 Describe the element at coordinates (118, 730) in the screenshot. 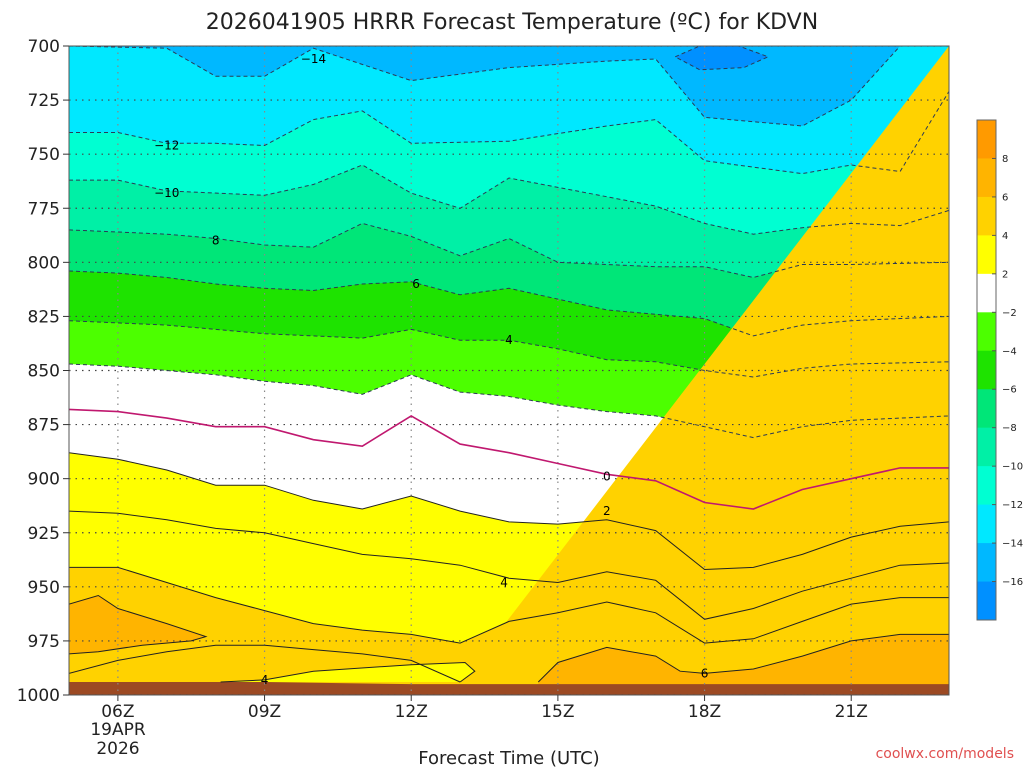

I see `x-tick-date-day: 19APR` at that location.